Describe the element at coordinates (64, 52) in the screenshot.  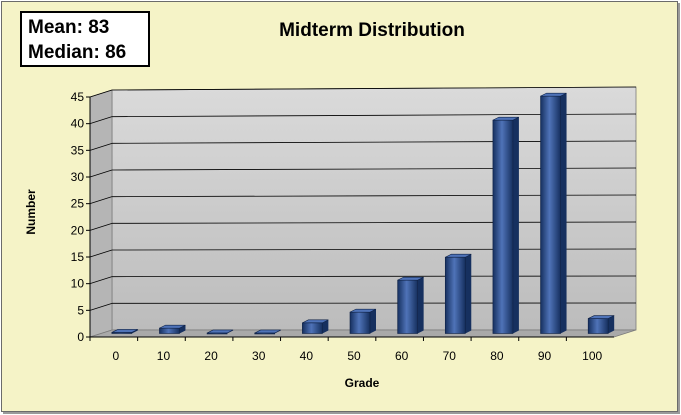
I see `median-label: Median:` at that location.